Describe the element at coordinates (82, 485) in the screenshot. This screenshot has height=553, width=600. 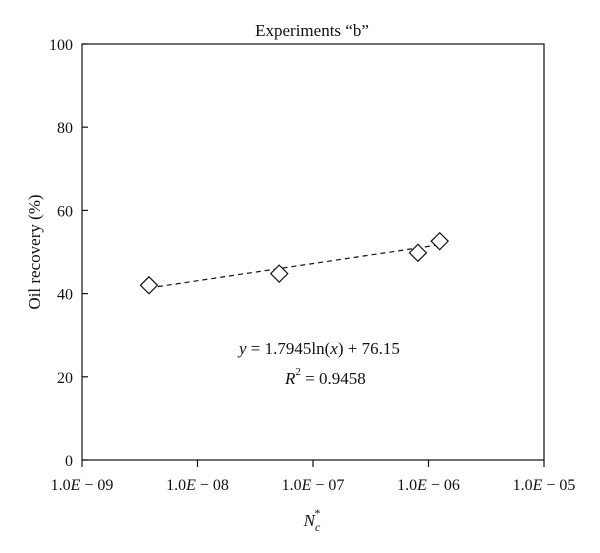
I see `x-tick-label: 1.0E − 09` at that location.